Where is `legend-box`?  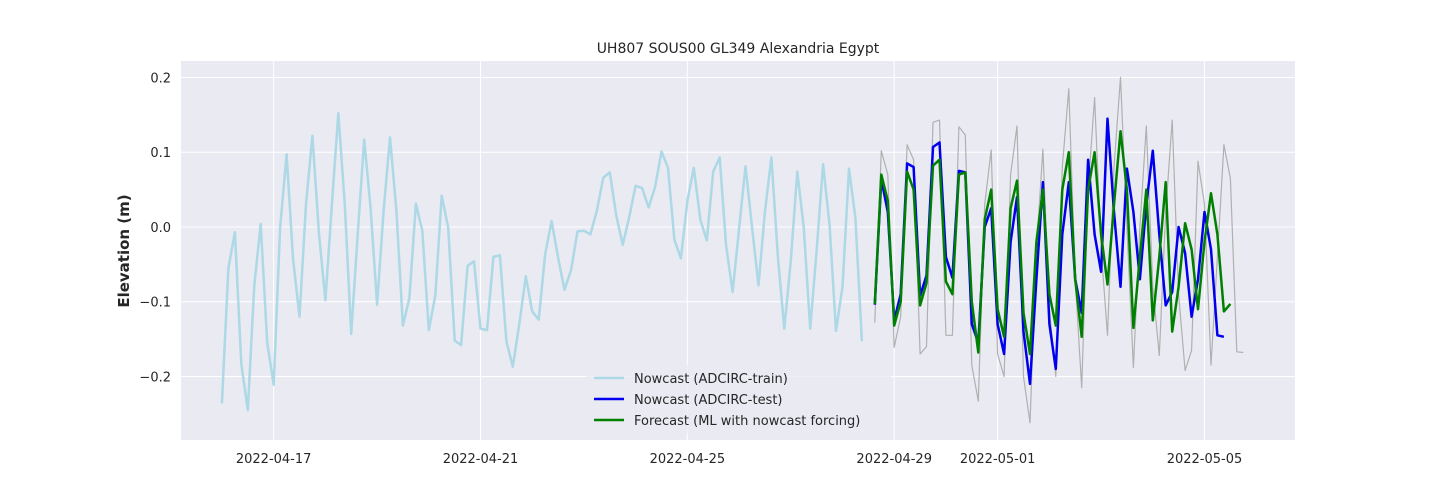
legend-box is located at coordinates (738, 399).